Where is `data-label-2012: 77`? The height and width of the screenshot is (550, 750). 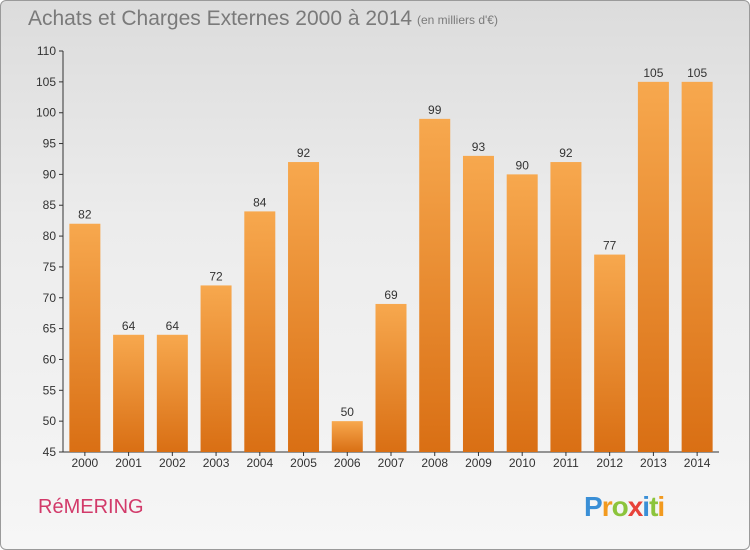 data-label-2012: 77 is located at coordinates (610, 246).